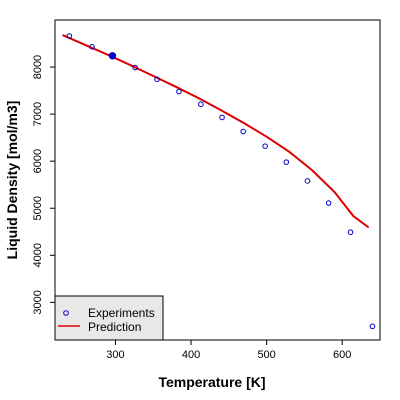  I want to click on y-tick-label: 3000, so click(38, 302).